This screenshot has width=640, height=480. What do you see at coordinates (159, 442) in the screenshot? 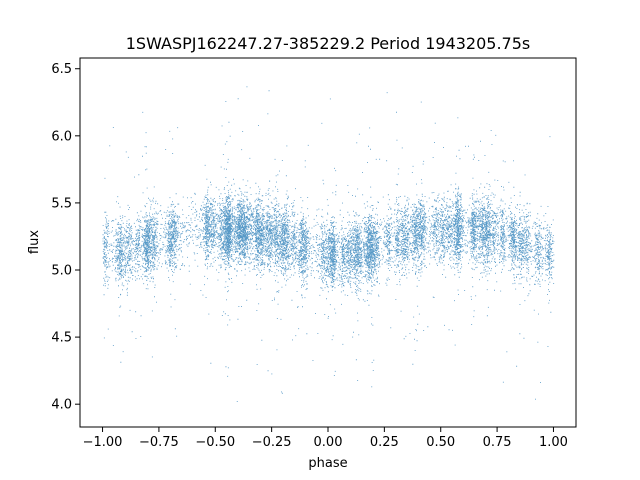
I see `x-tick-label: −0.75` at bounding box center [159, 442].